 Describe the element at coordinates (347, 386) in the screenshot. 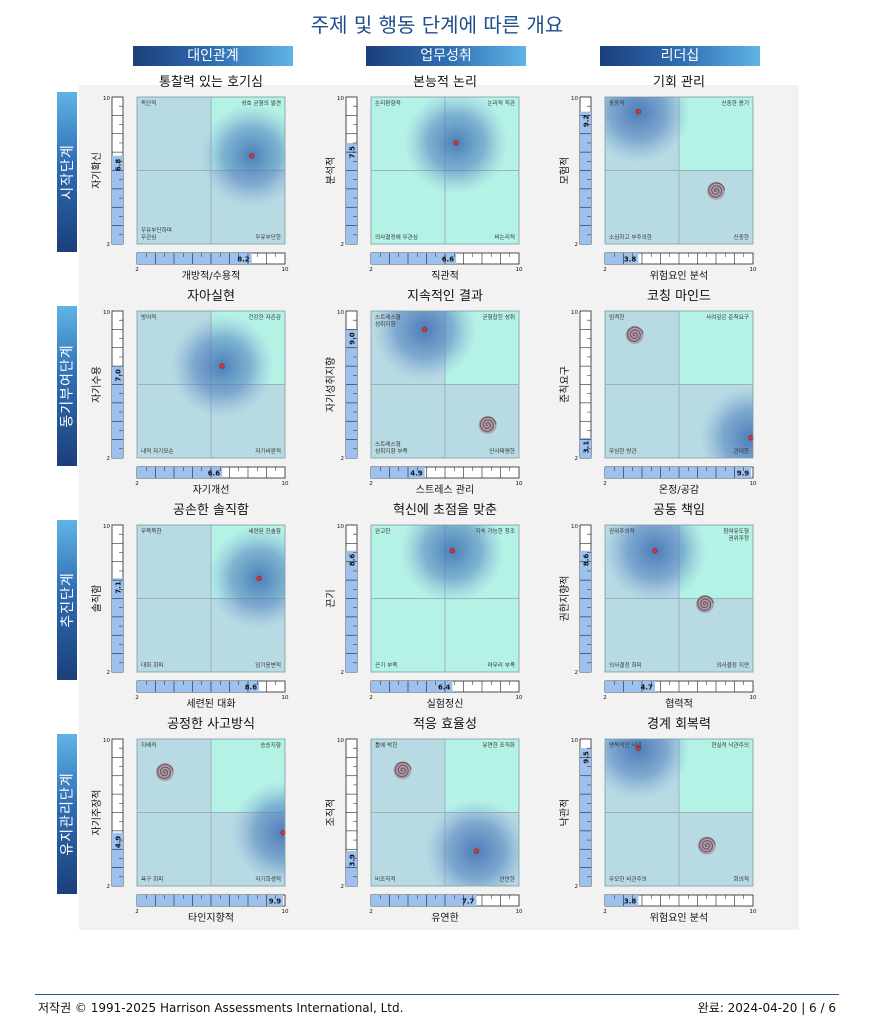

I see `y-score-bar: 9.0 10 2` at that location.